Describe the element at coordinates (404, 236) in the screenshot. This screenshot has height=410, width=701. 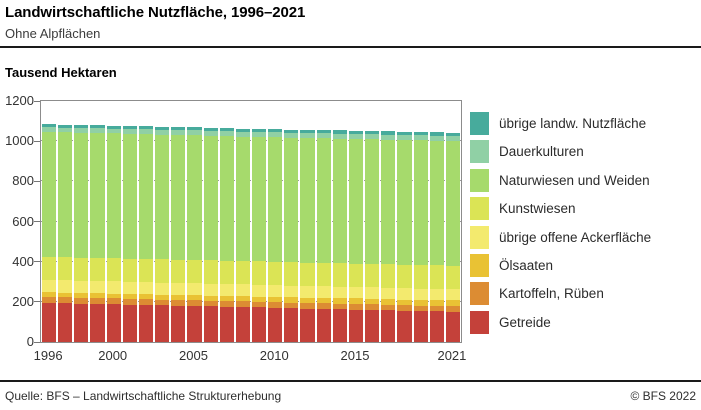
I see `bar-2018` at that location.